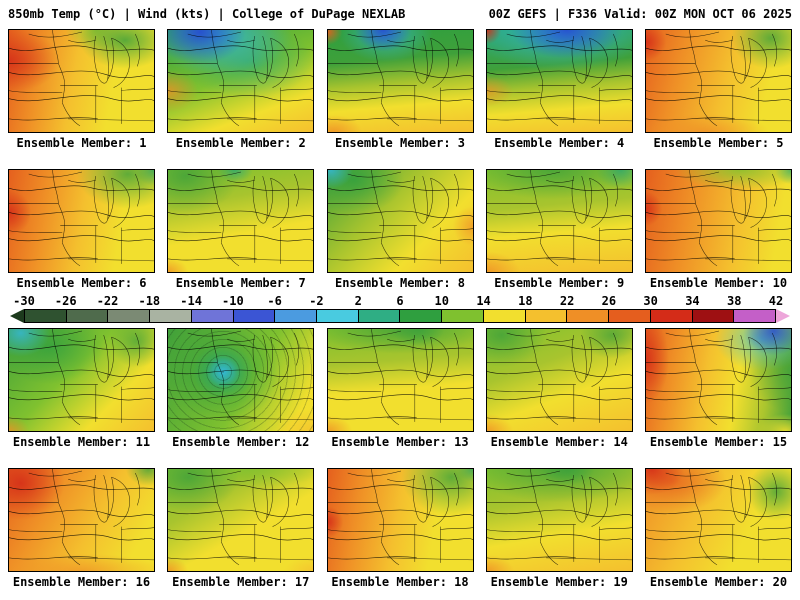 The image size is (800, 600). Describe the element at coordinates (358, 301) in the screenshot. I see `colorbar-tick-label: 2` at that location.